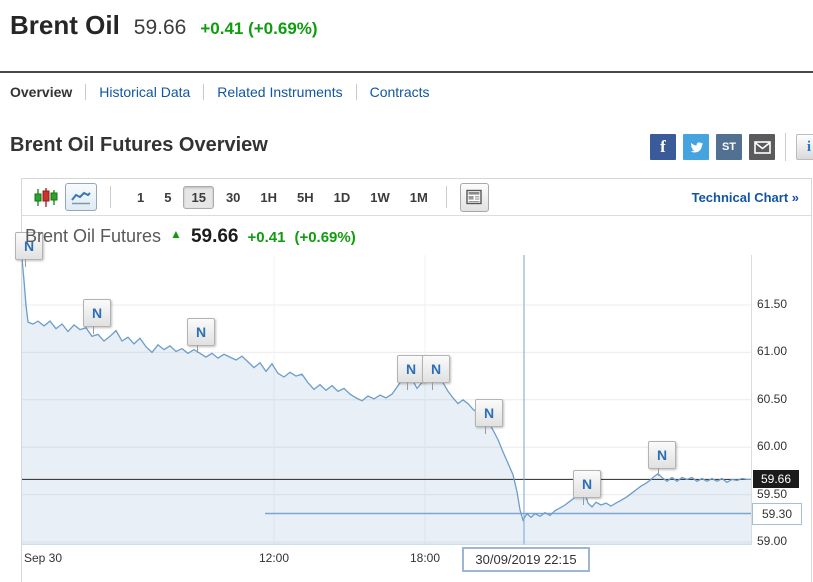 Image resolution: width=813 pixels, height=582 pixels. I want to click on tab-related-instruments: Related Instruments, so click(280, 92).